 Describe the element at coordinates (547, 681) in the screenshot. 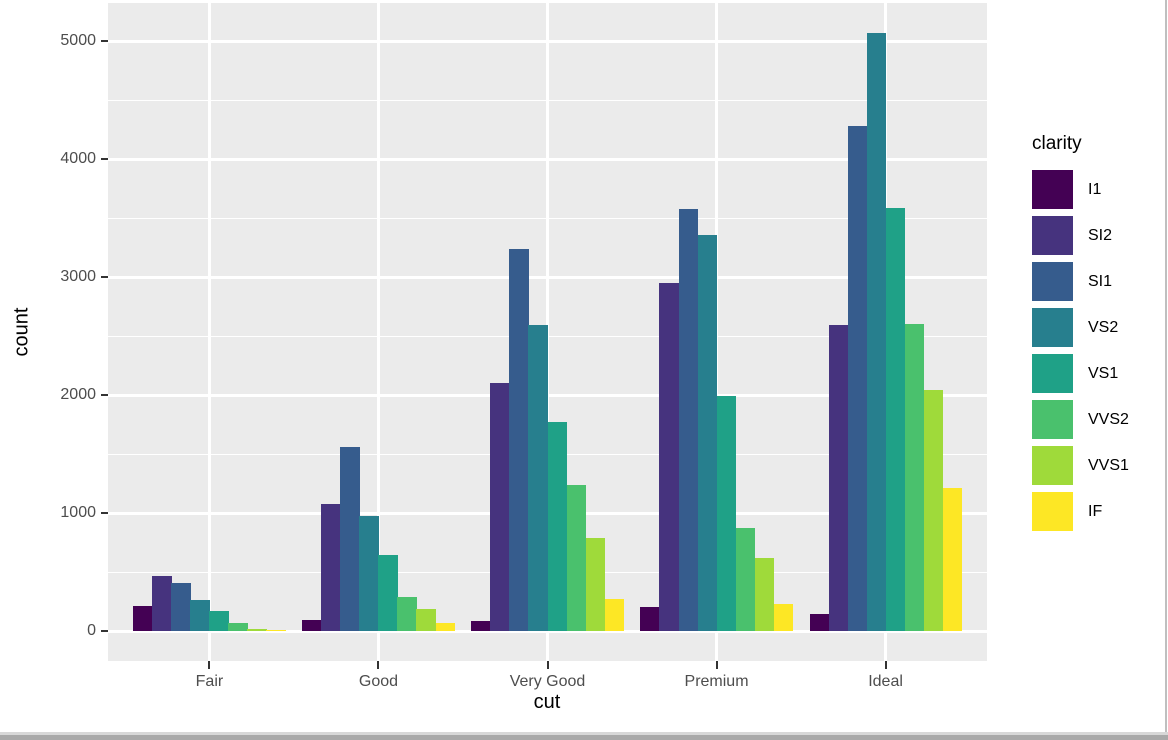

I see `x-tick-label-Very-Good: Very Good` at that location.